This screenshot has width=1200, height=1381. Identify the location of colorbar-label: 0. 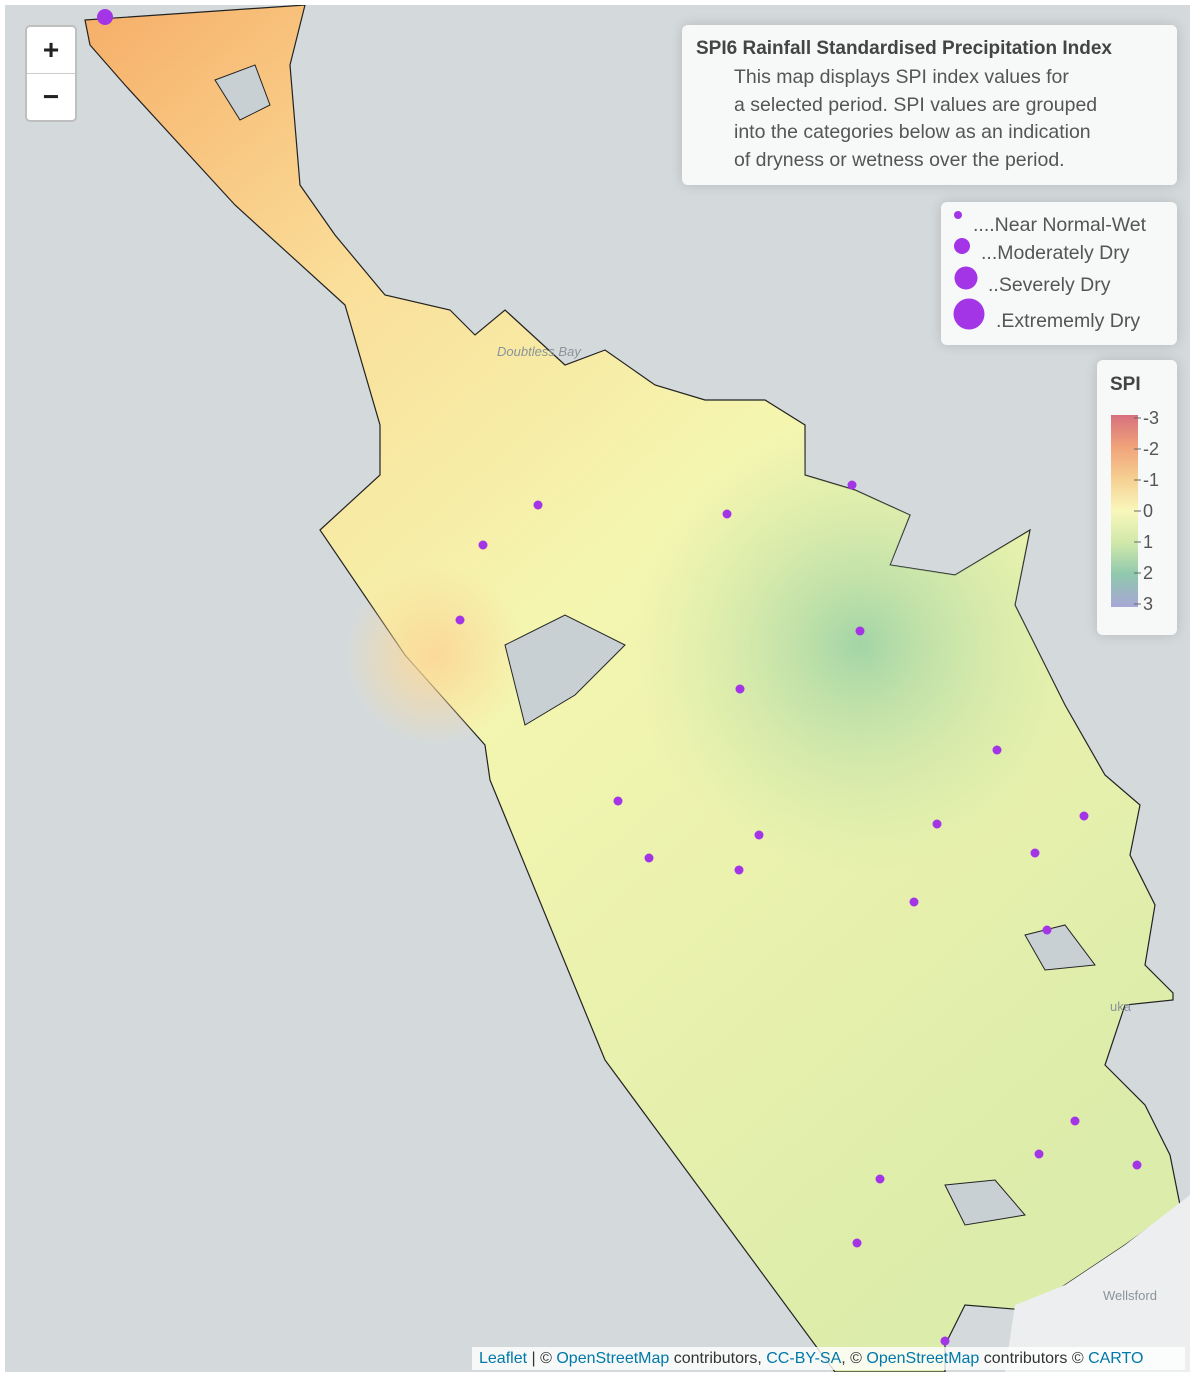
(1148, 511).